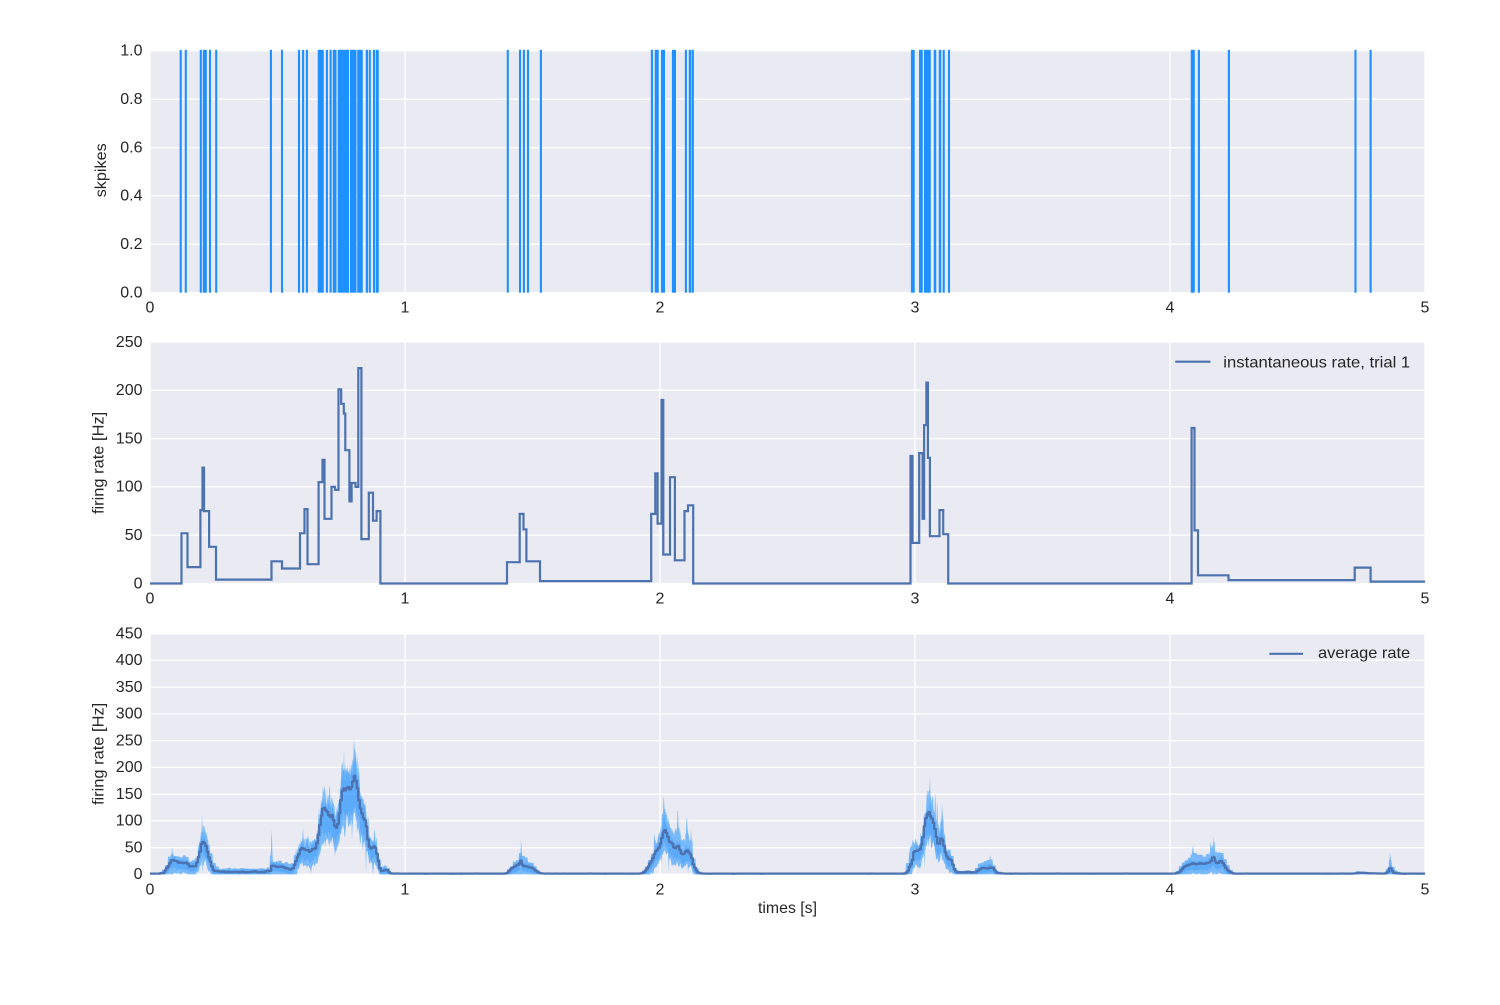 Image resolution: width=1500 pixels, height=1005 pixels. I want to click on svg-text: instantaneous rate, trial 1, so click(1316, 363).